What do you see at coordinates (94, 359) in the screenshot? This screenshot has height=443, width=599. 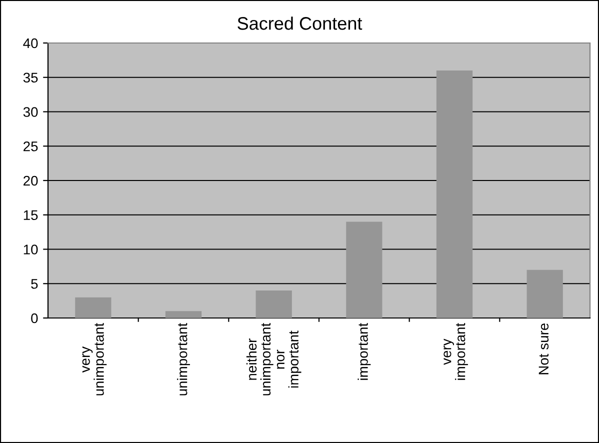 I see `x-tick-label: very unimportant` at bounding box center [94, 359].